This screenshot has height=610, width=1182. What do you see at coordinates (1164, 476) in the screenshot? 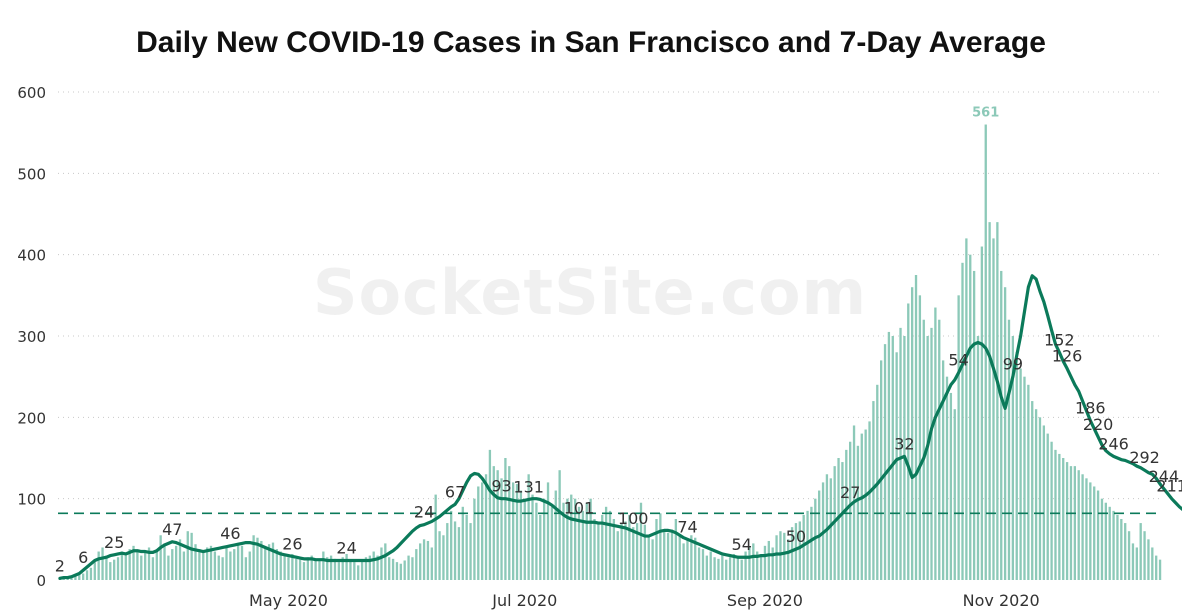
I see `data-label: 244` at bounding box center [1164, 476].